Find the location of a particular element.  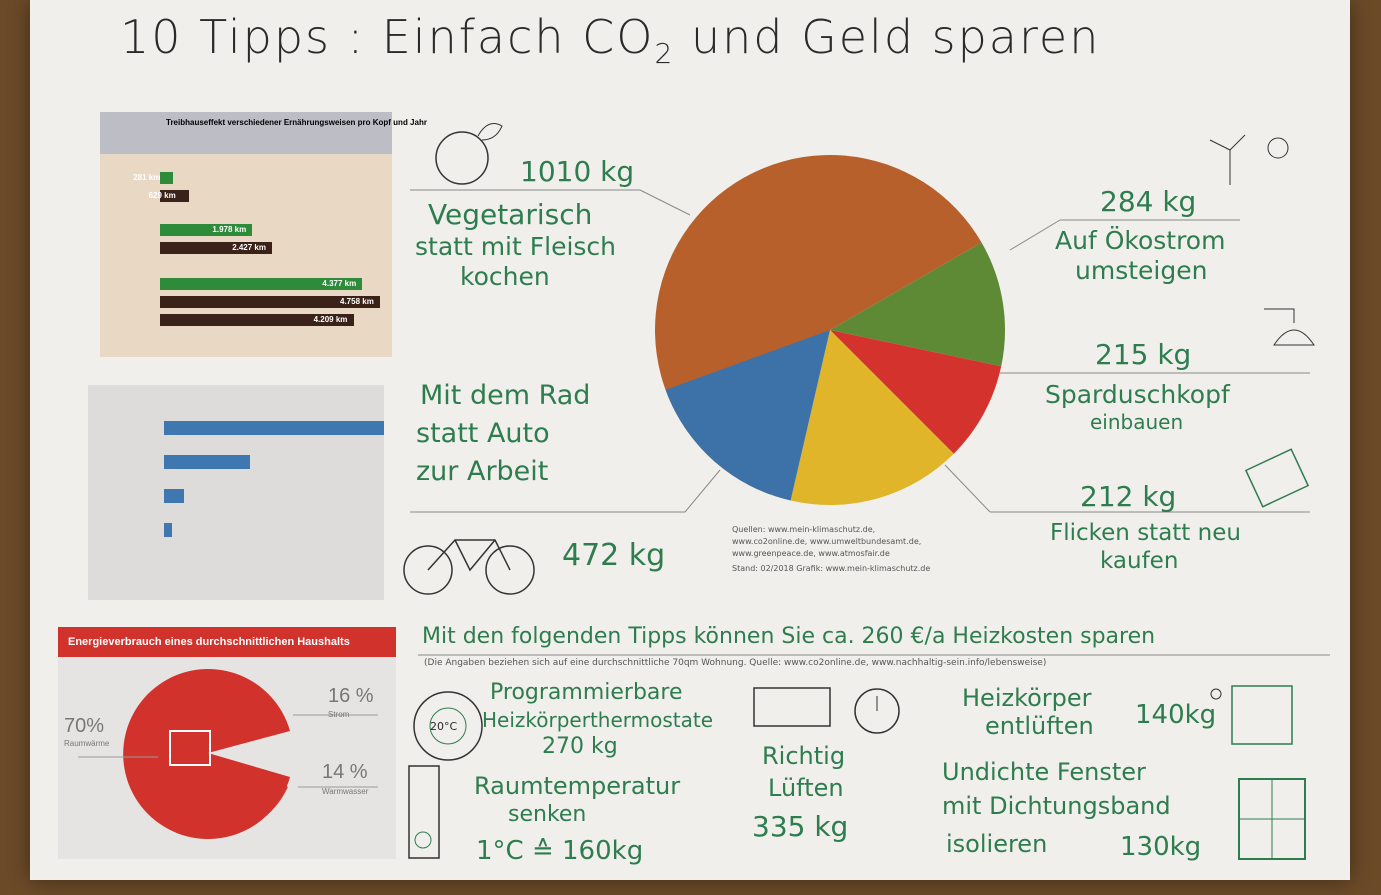

oekostrom-line1: Auf Ökostrom is located at coordinates (1140, 240).